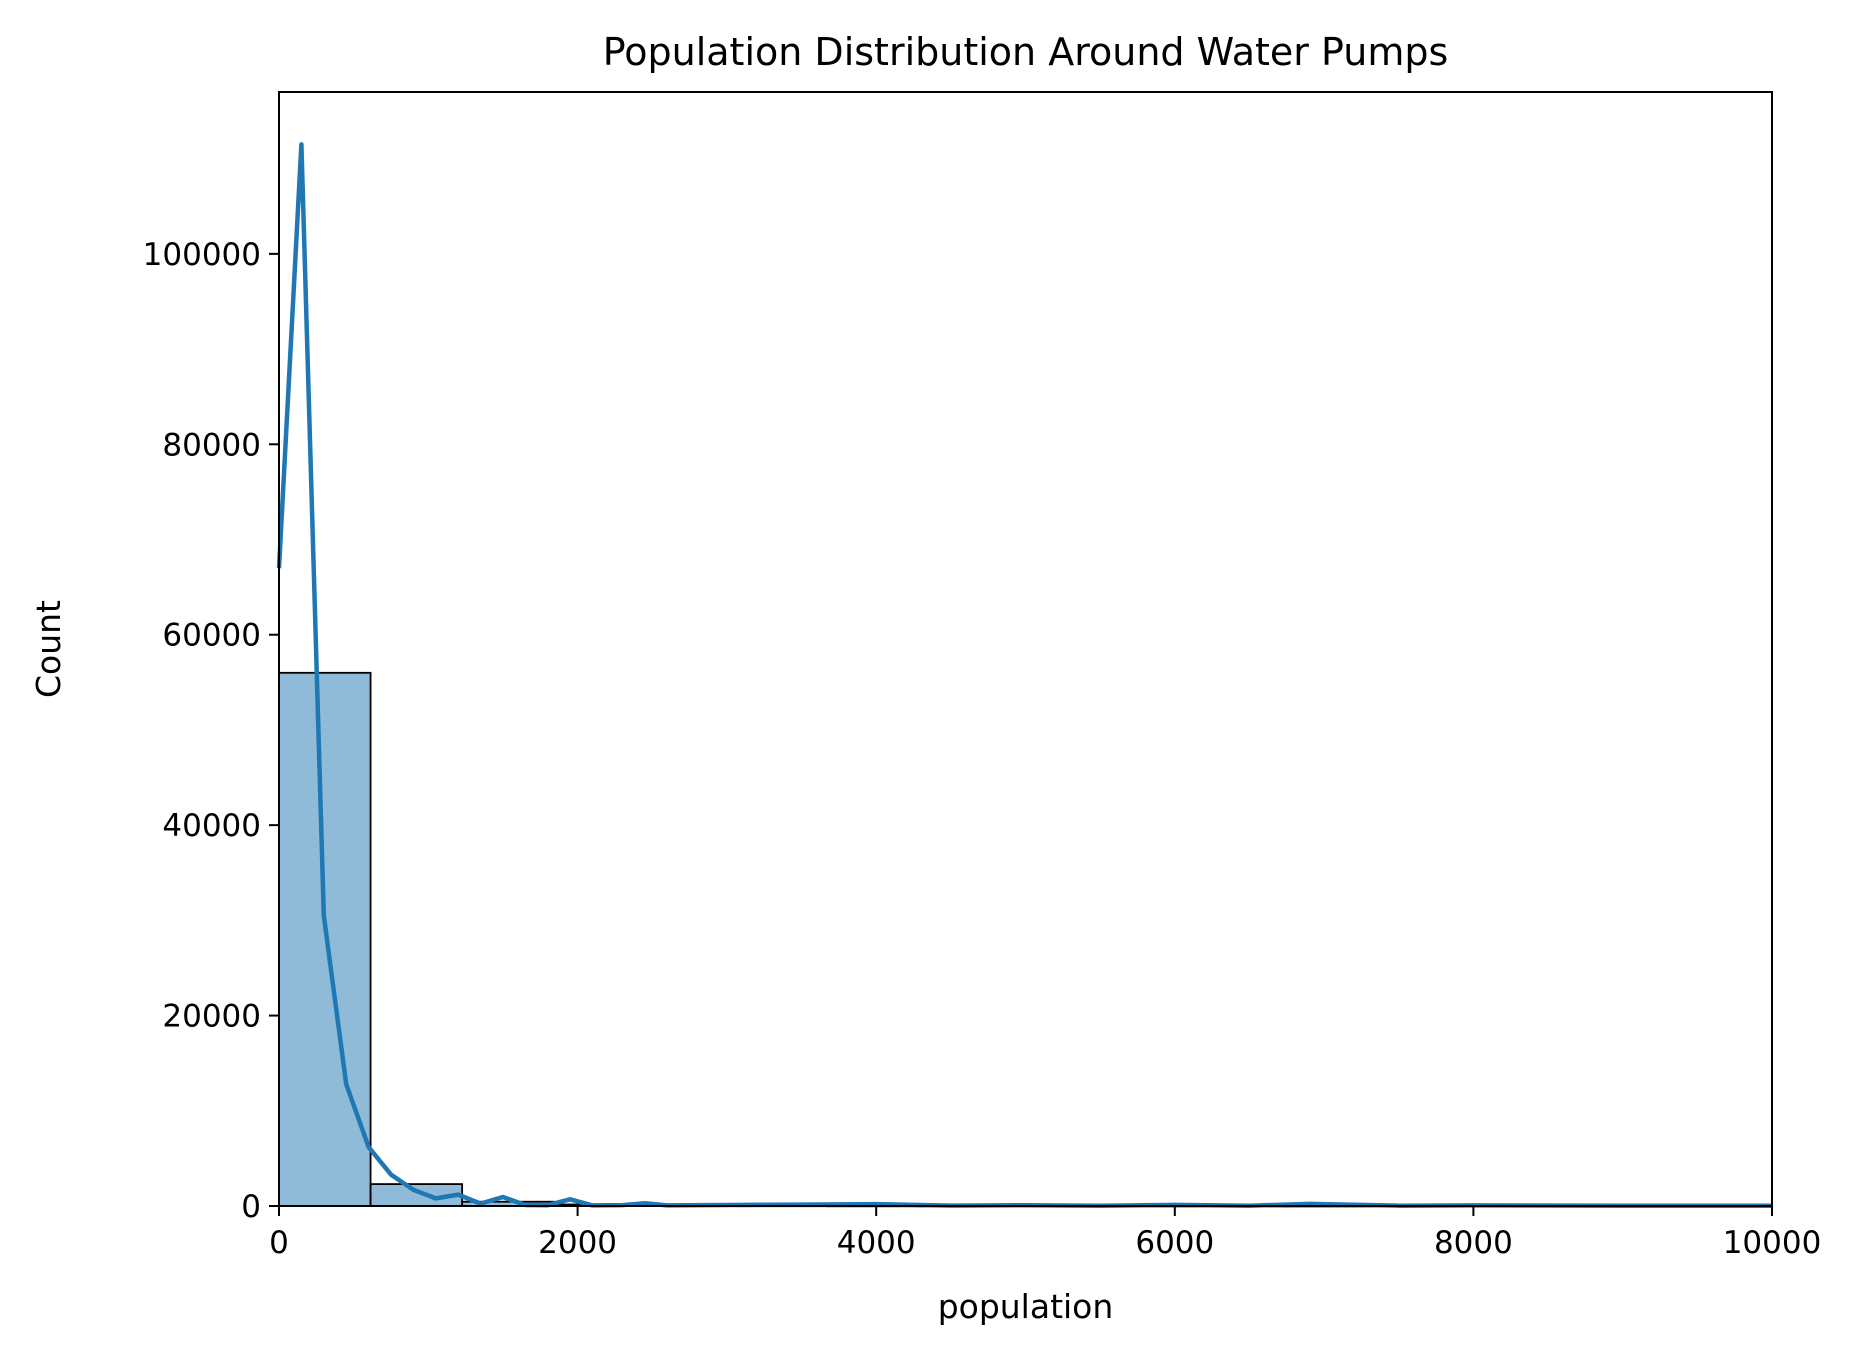  What do you see at coordinates (202, 255) in the screenshot?
I see `y-tick-label-5: 100000` at bounding box center [202, 255].